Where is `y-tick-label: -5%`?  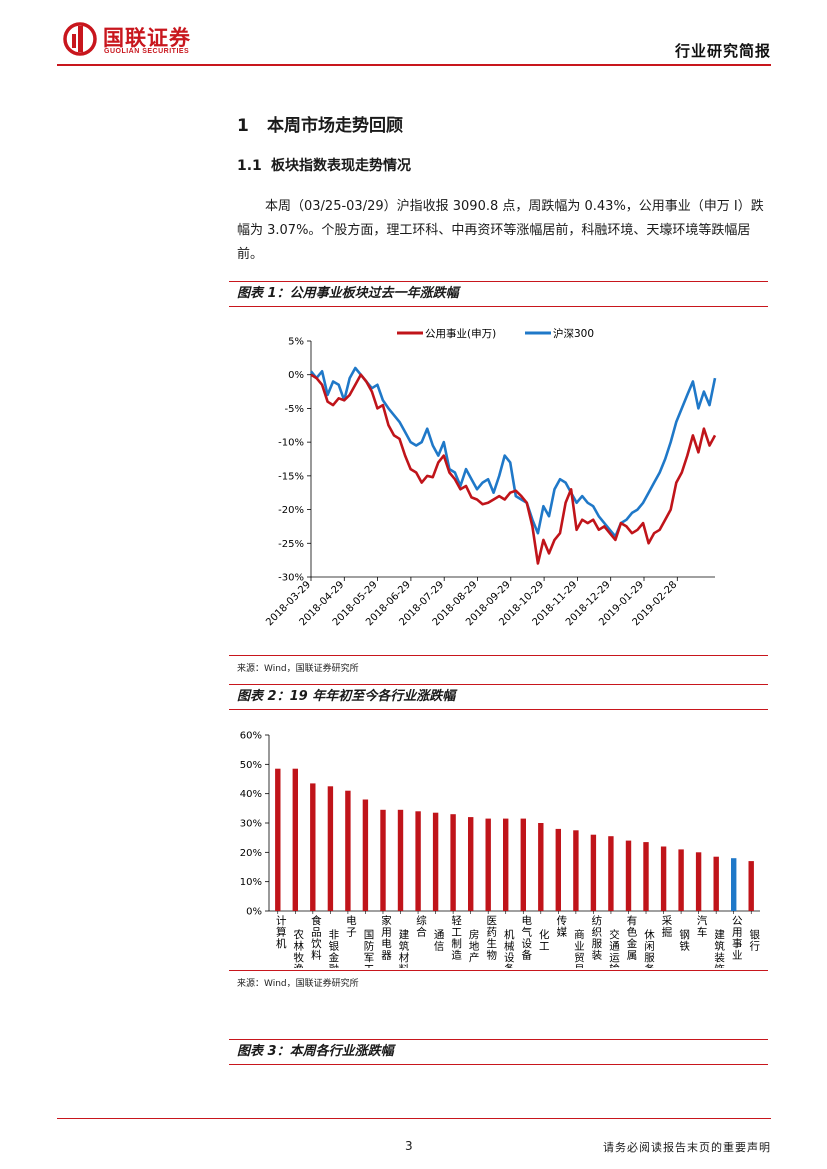
y-tick-label: -5% is located at coordinates (294, 409).